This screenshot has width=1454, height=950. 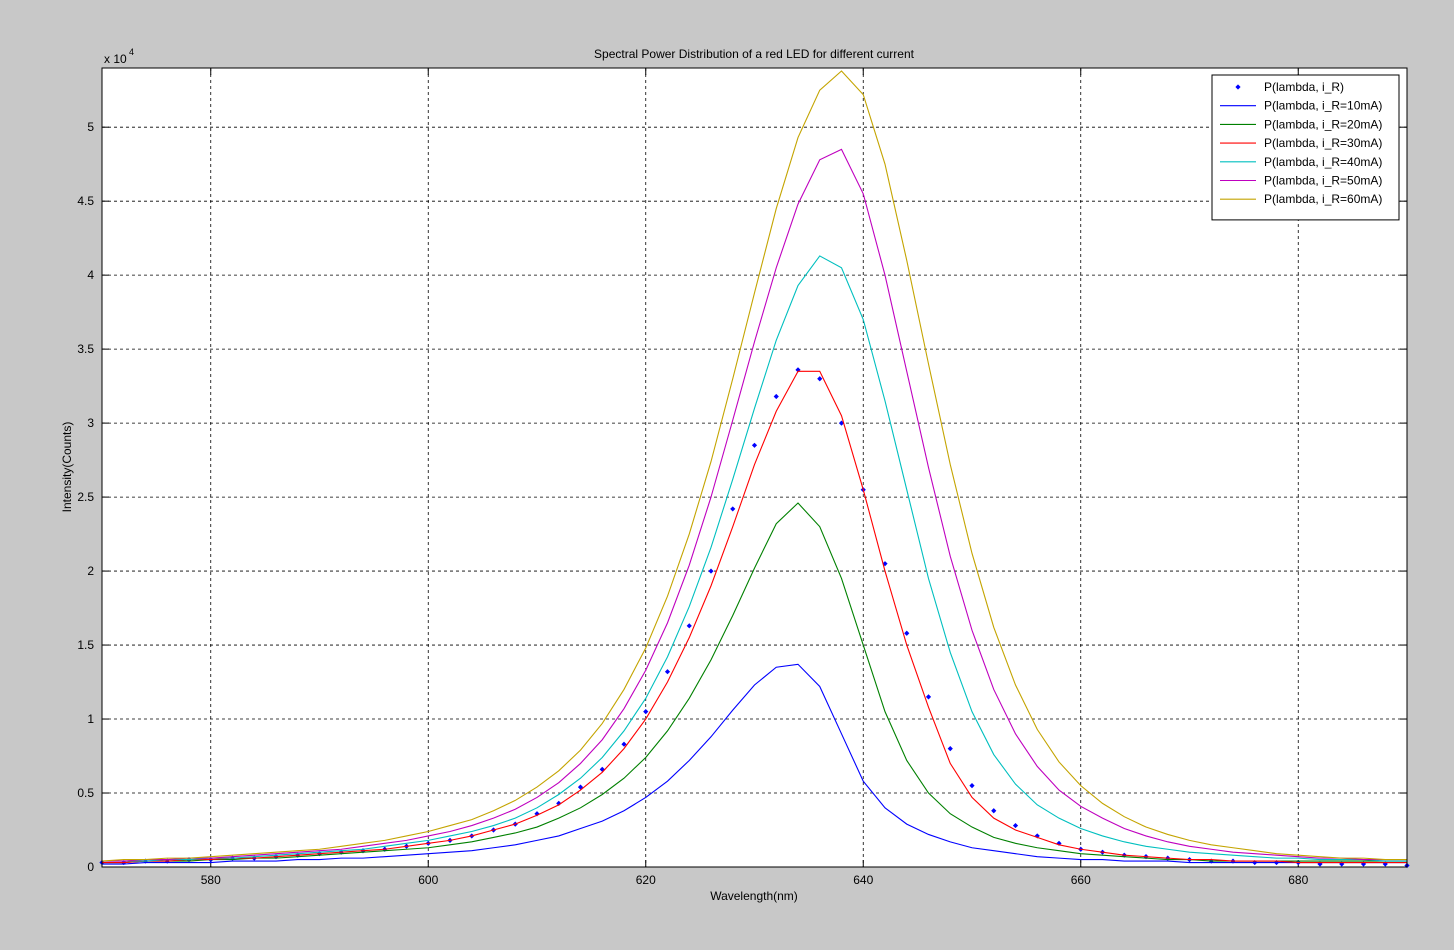 I want to click on y-tick-label: 3.5, so click(x=85, y=349).